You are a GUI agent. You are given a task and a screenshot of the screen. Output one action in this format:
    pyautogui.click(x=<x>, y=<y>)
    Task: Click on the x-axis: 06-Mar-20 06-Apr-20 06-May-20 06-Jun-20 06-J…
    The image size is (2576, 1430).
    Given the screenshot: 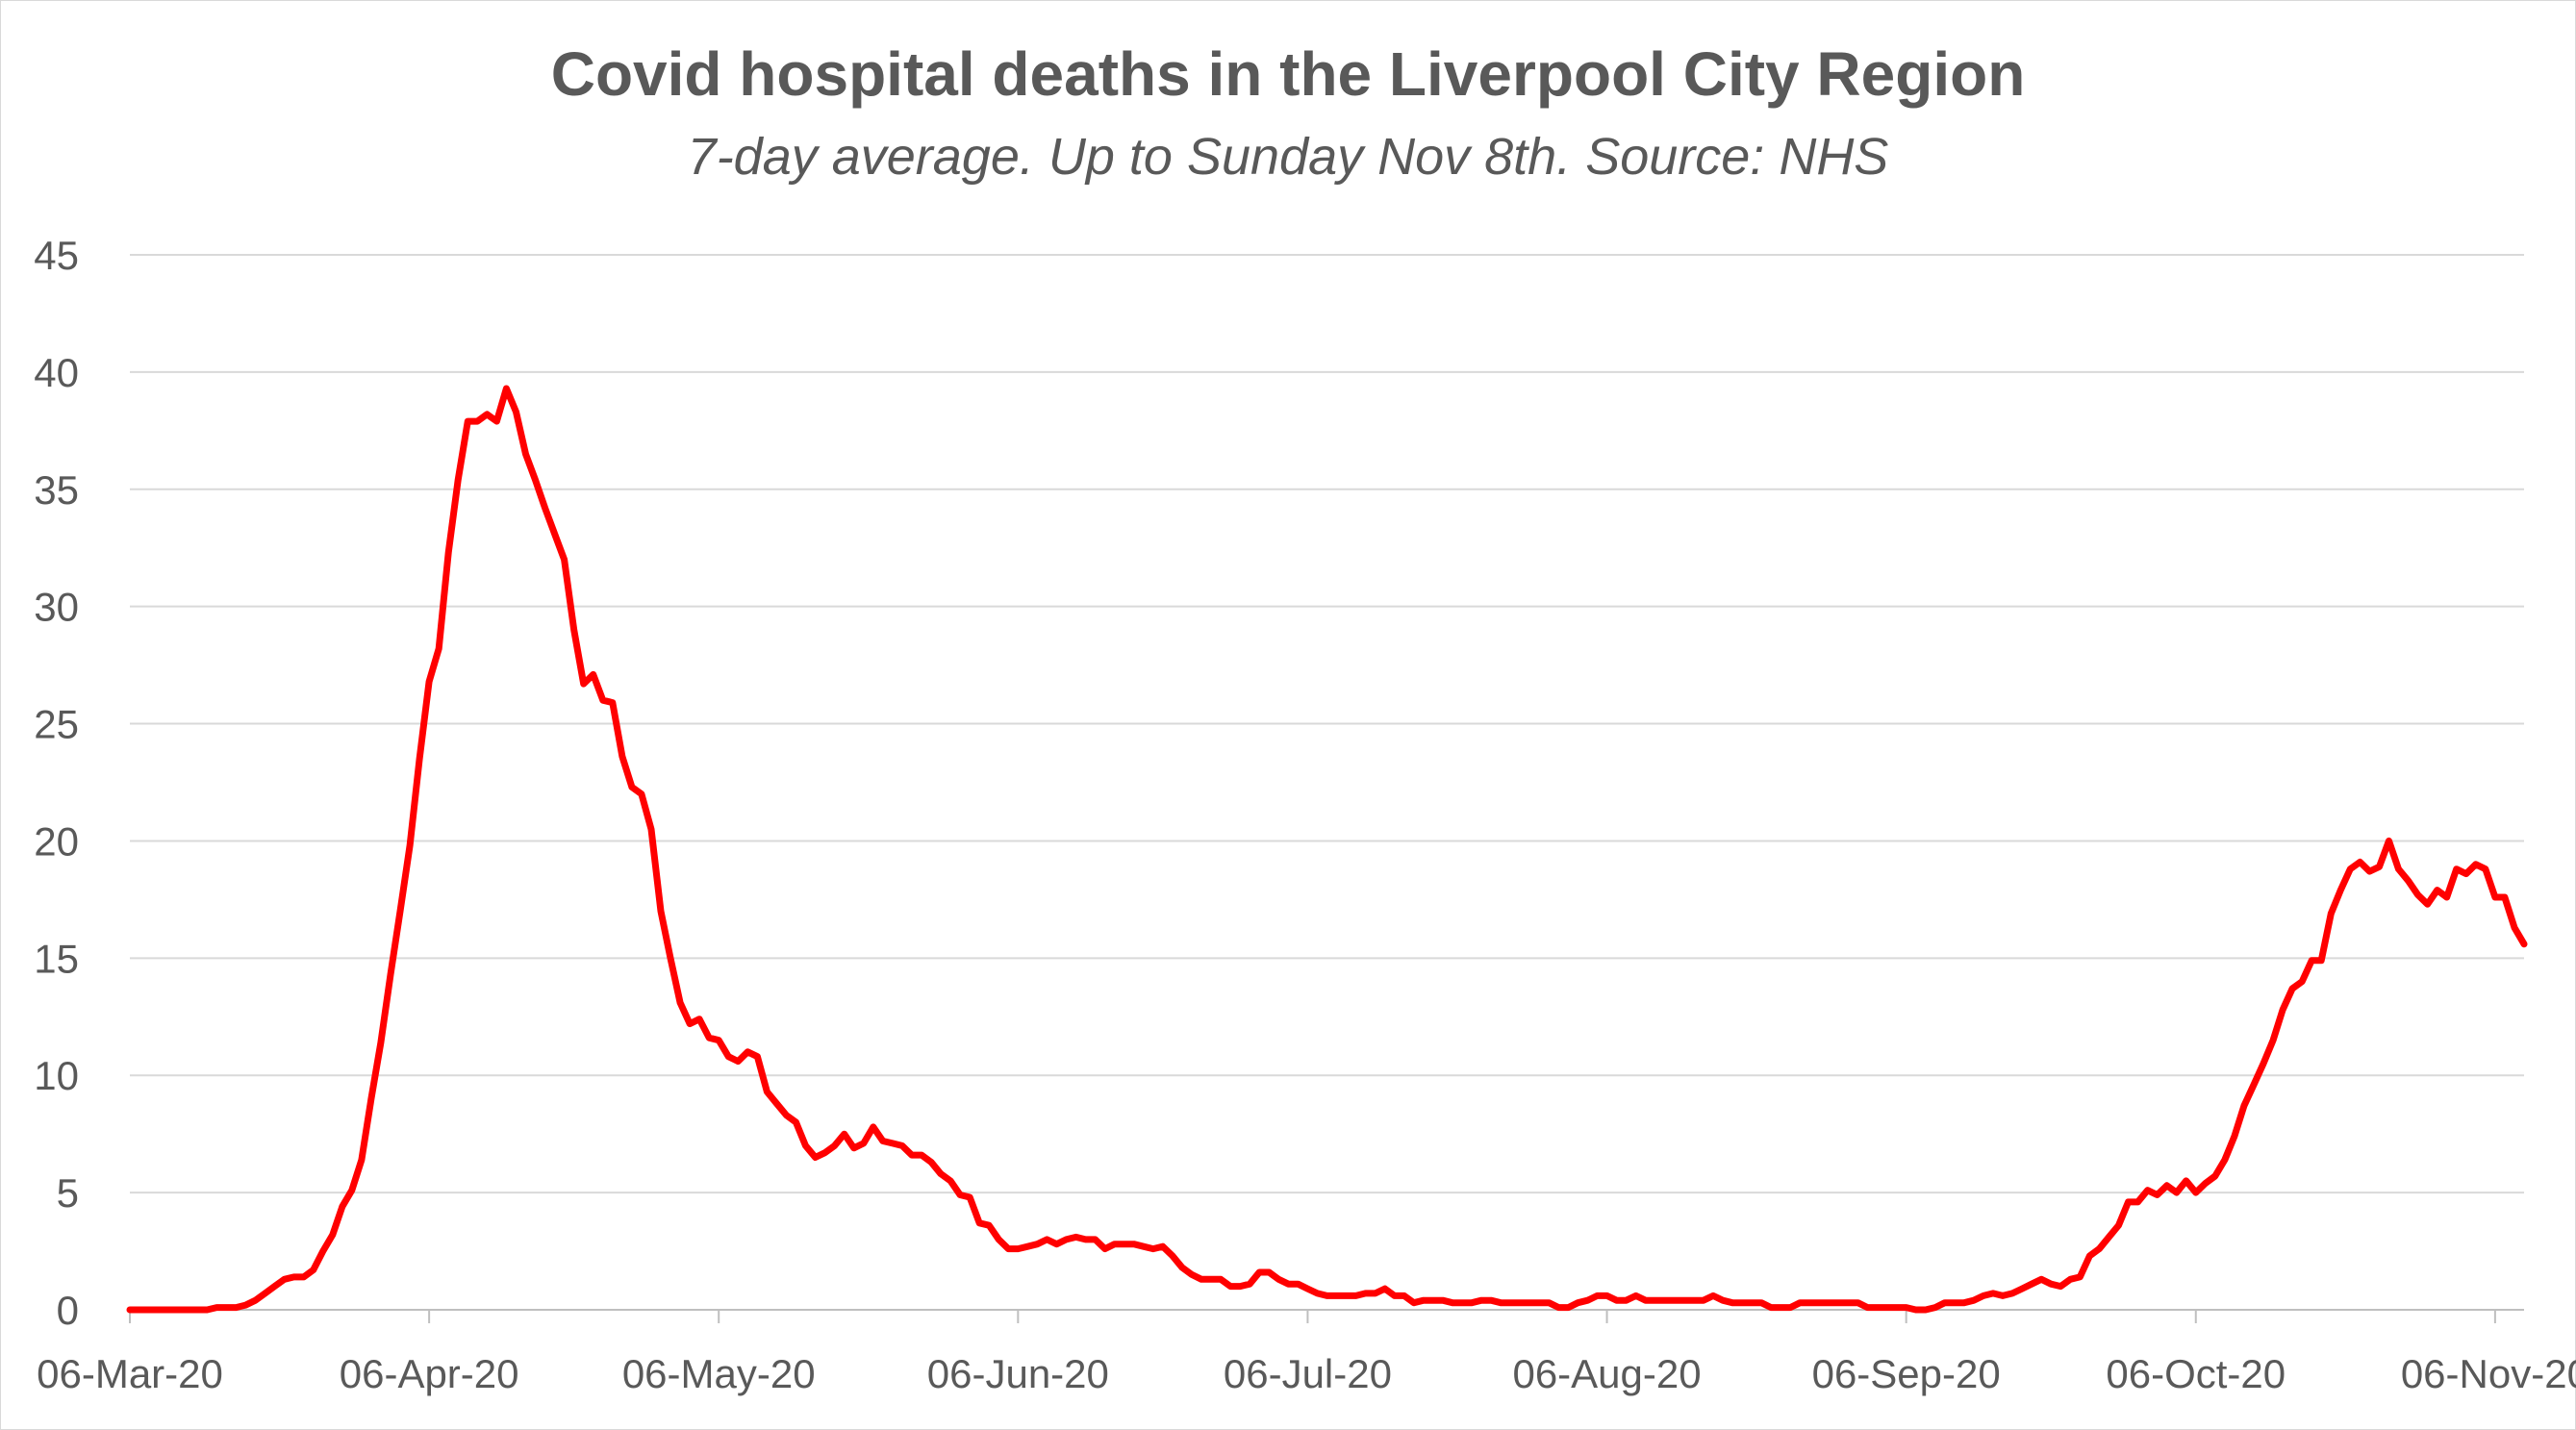 What is the action you would take?
    pyautogui.click(x=1306, y=1352)
    